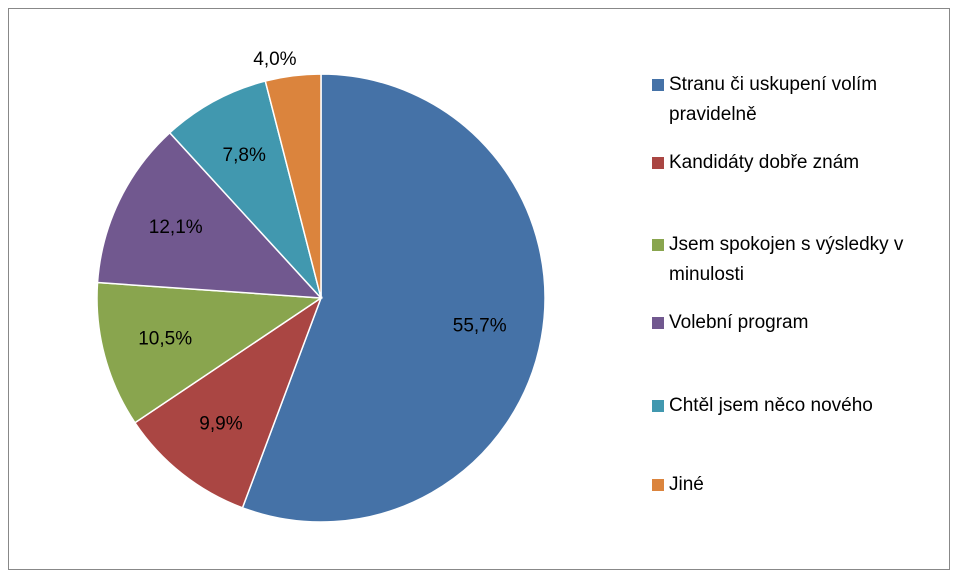  I want to click on data-label: 9,9%, so click(220, 424).